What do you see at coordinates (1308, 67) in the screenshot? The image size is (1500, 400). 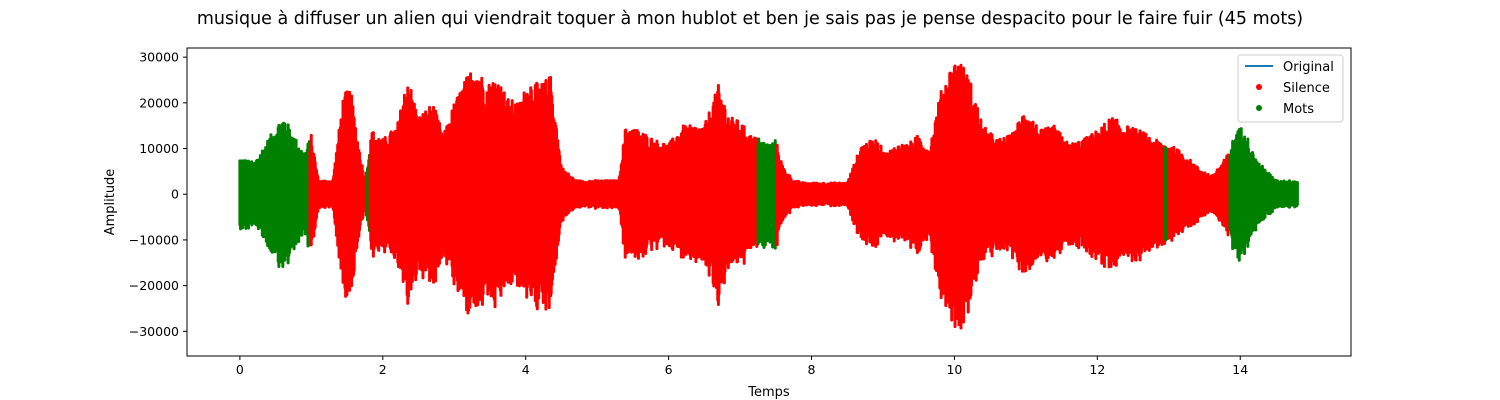 I see `legend-original-label: Original` at bounding box center [1308, 67].